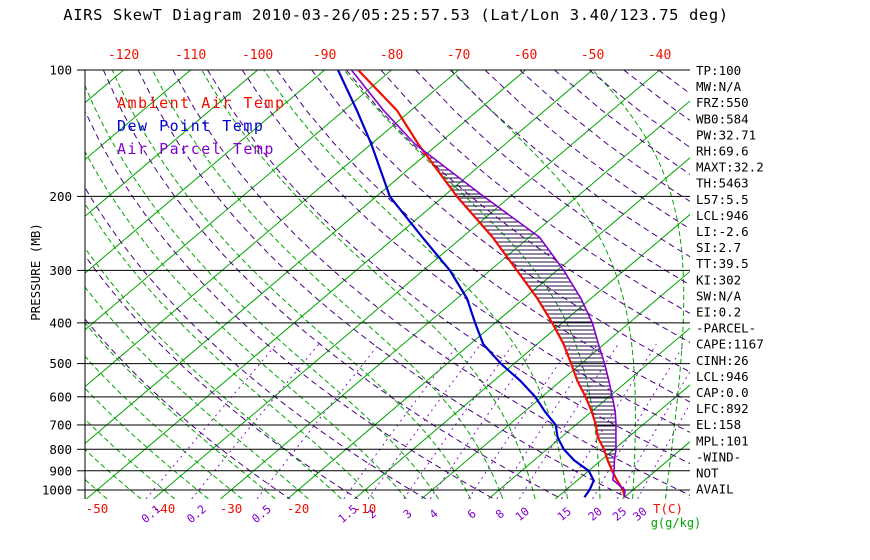 This screenshot has height=560, width=870. What do you see at coordinates (60, 424) in the screenshot?
I see `pressure-tick-label: 700` at bounding box center [60, 424].